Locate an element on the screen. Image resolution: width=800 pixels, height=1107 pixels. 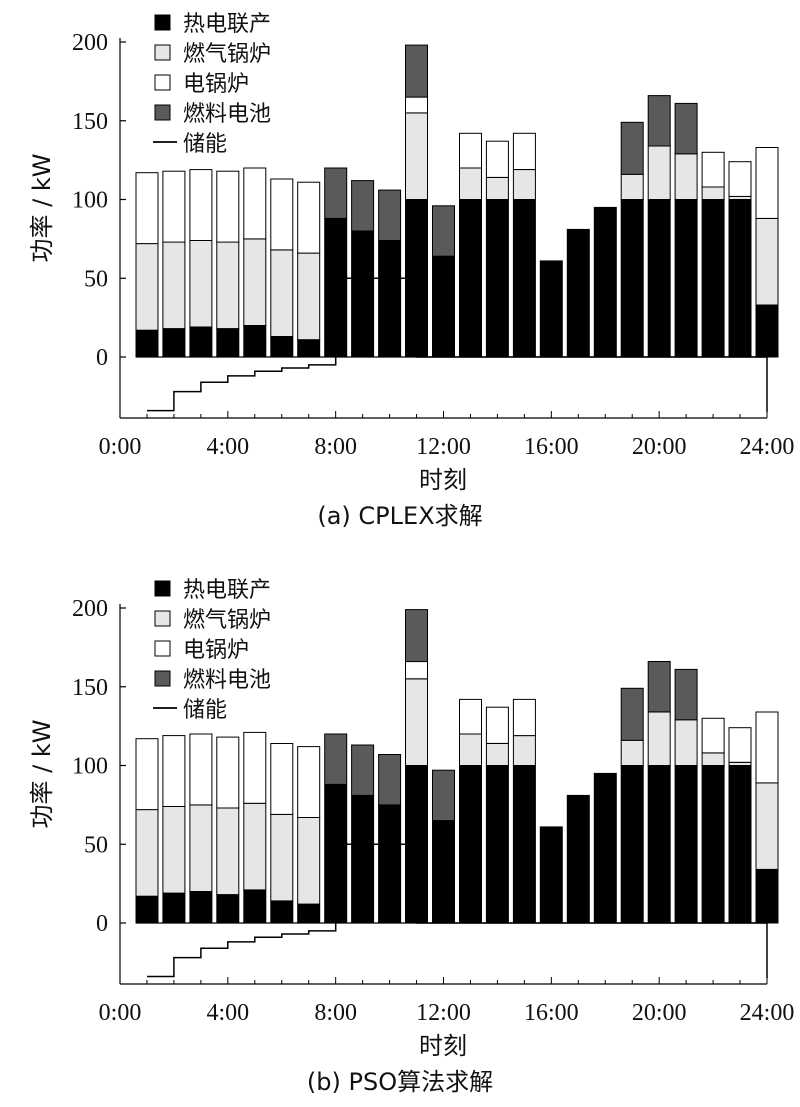
x-tick-label: 0:00 is located at coordinates (120, 1013).